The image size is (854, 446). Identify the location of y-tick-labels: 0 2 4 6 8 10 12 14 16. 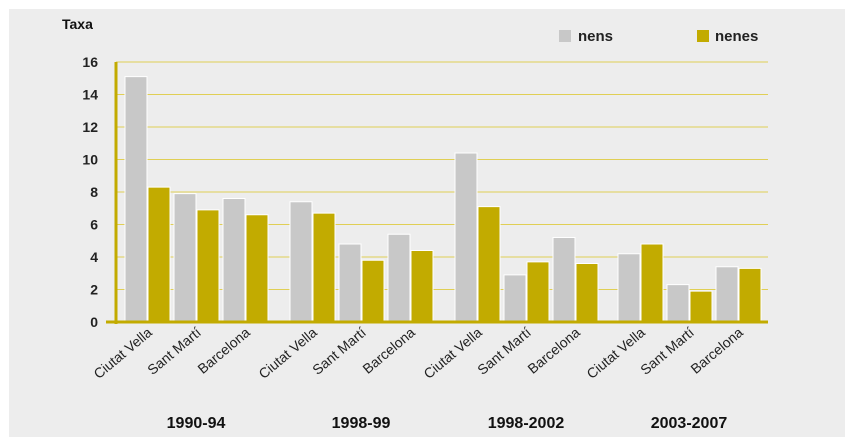
(90, 192).